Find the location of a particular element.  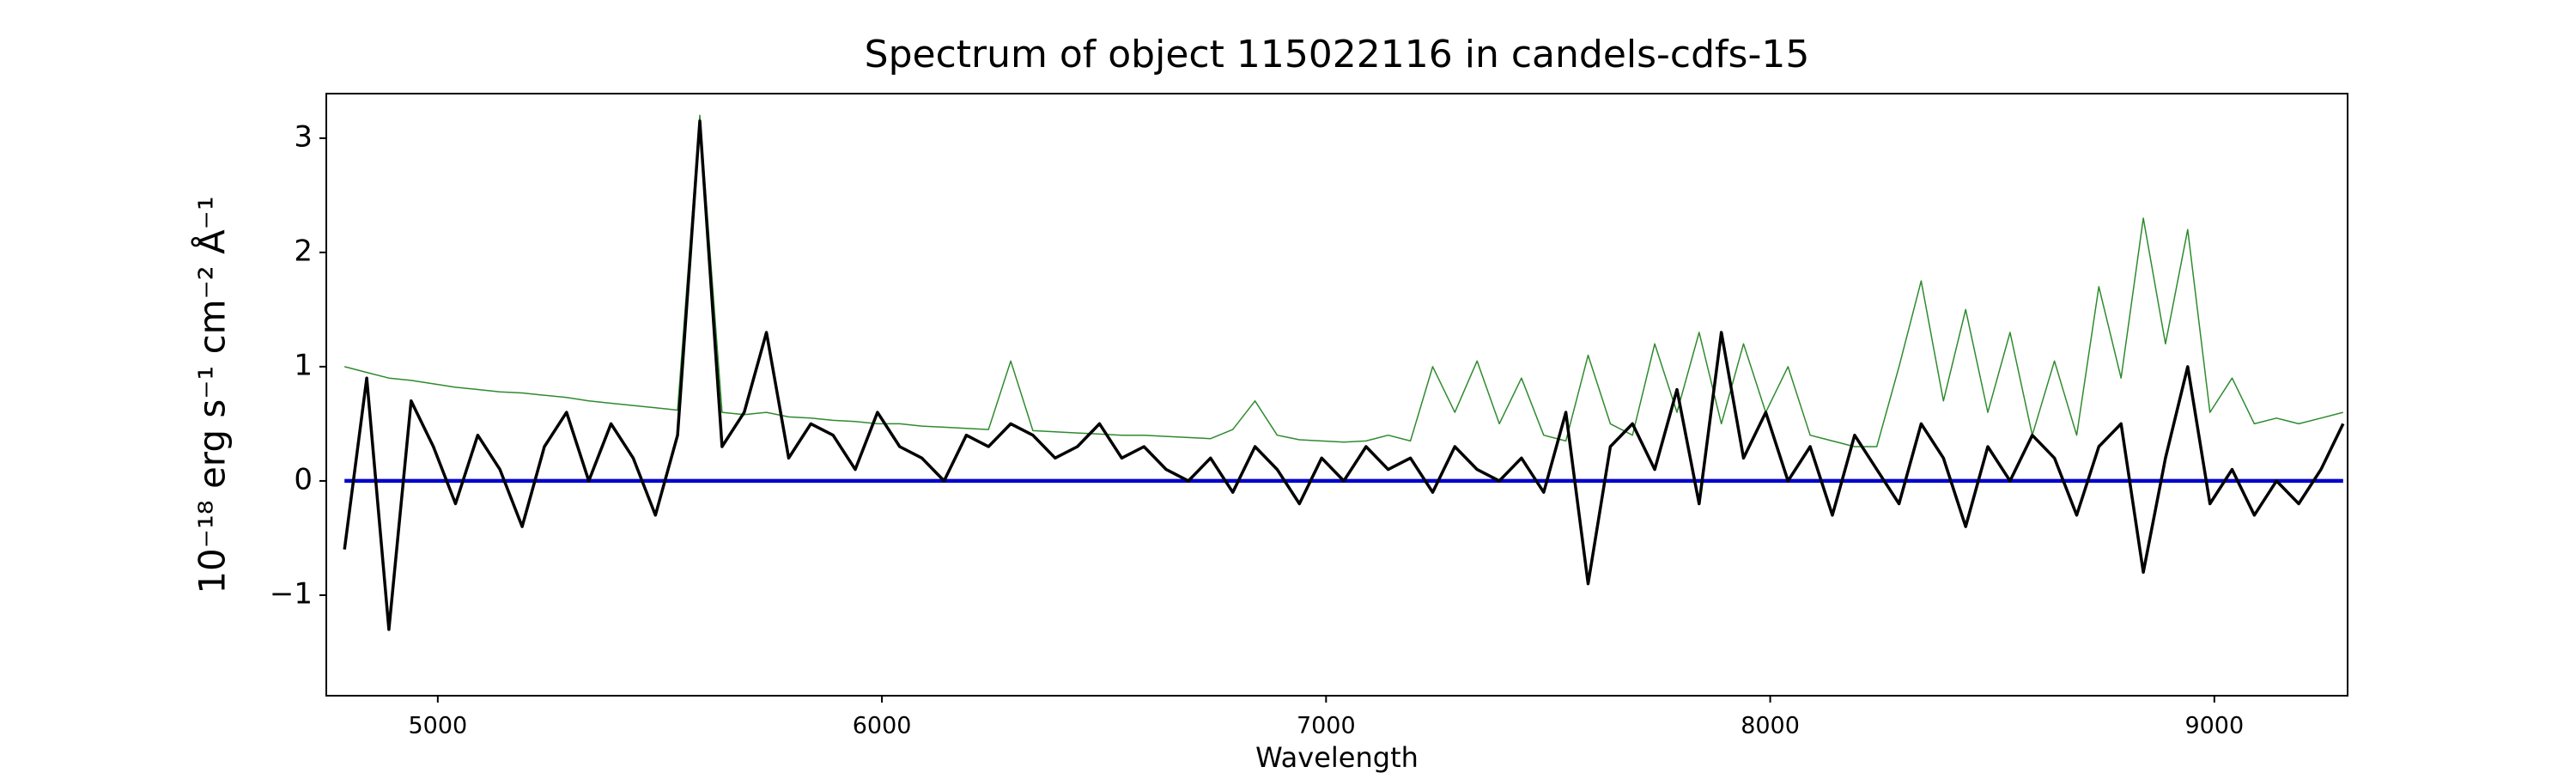

x-tick-label: 6000 is located at coordinates (882, 726).